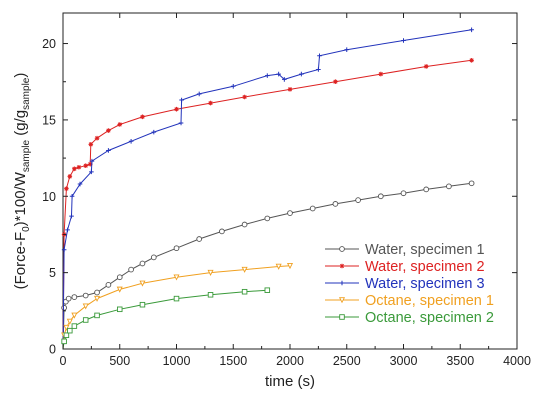  I want to click on x-tick-label: 1500, so click(233, 361).